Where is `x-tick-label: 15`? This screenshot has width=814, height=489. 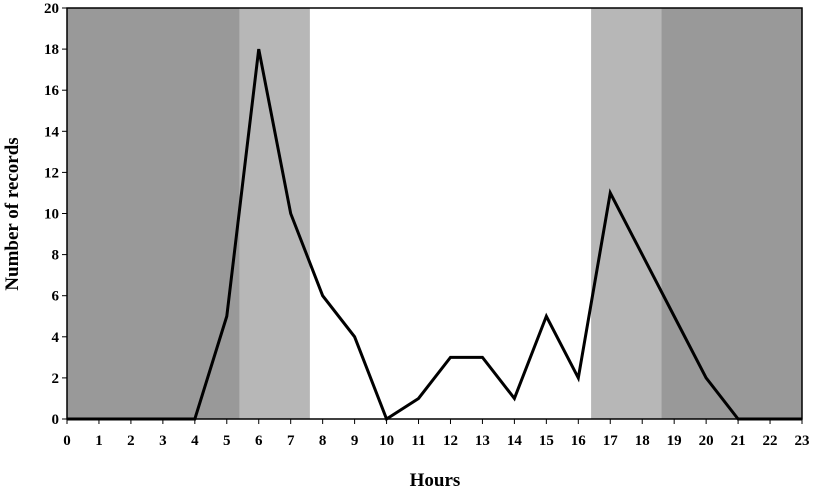 x-tick-label: 15 is located at coordinates (546, 441).